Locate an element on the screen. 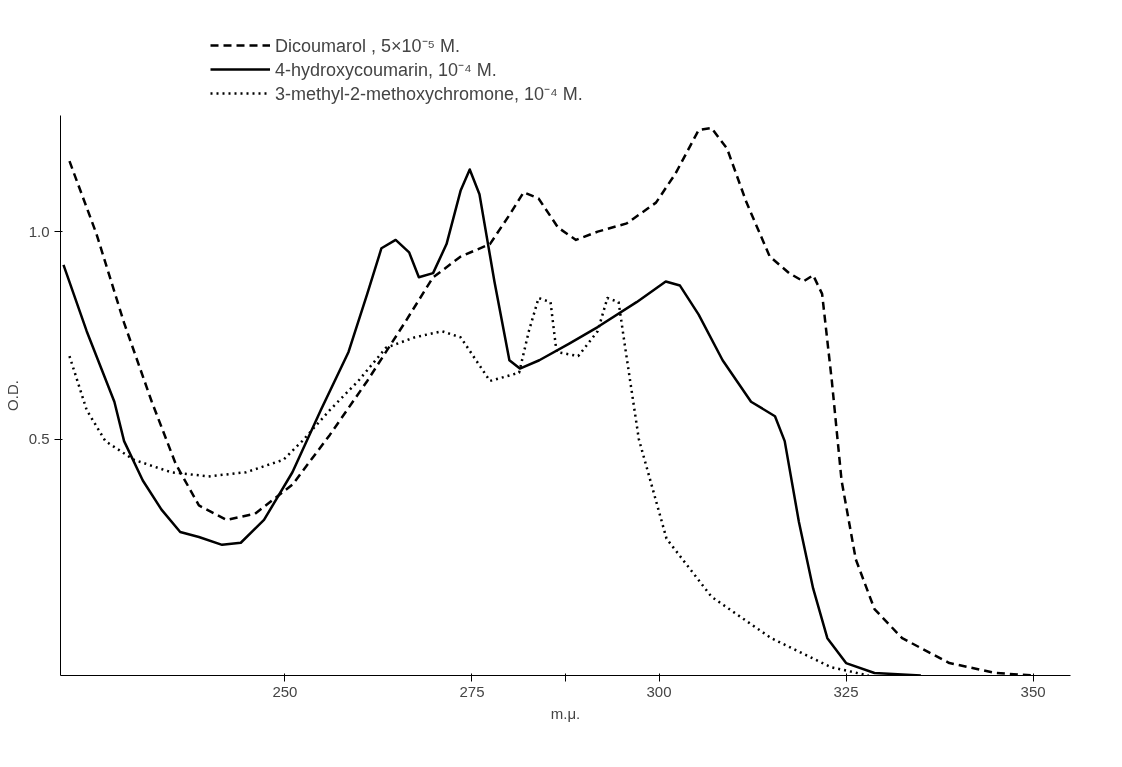 This screenshot has height=767, width=1122. x-axis-title: m.μ. is located at coordinates (565, 713).